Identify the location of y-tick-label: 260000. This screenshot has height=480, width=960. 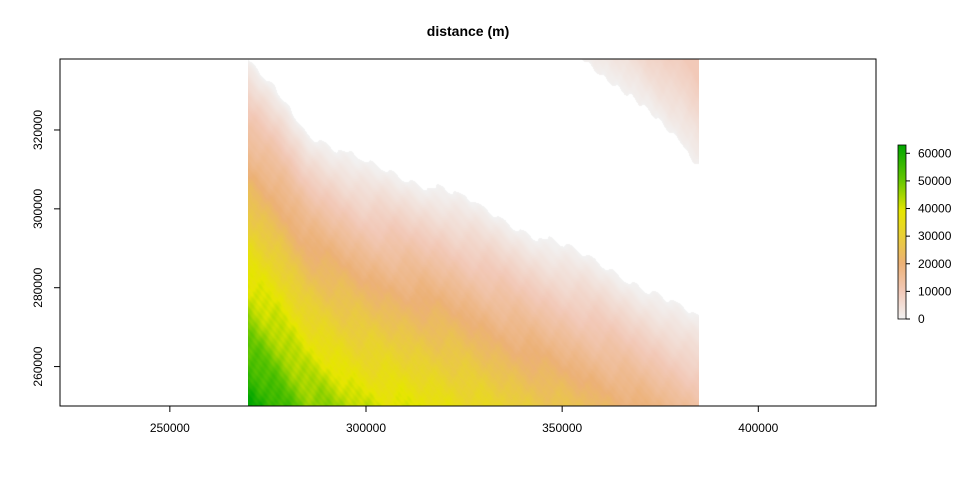
(38, 366).